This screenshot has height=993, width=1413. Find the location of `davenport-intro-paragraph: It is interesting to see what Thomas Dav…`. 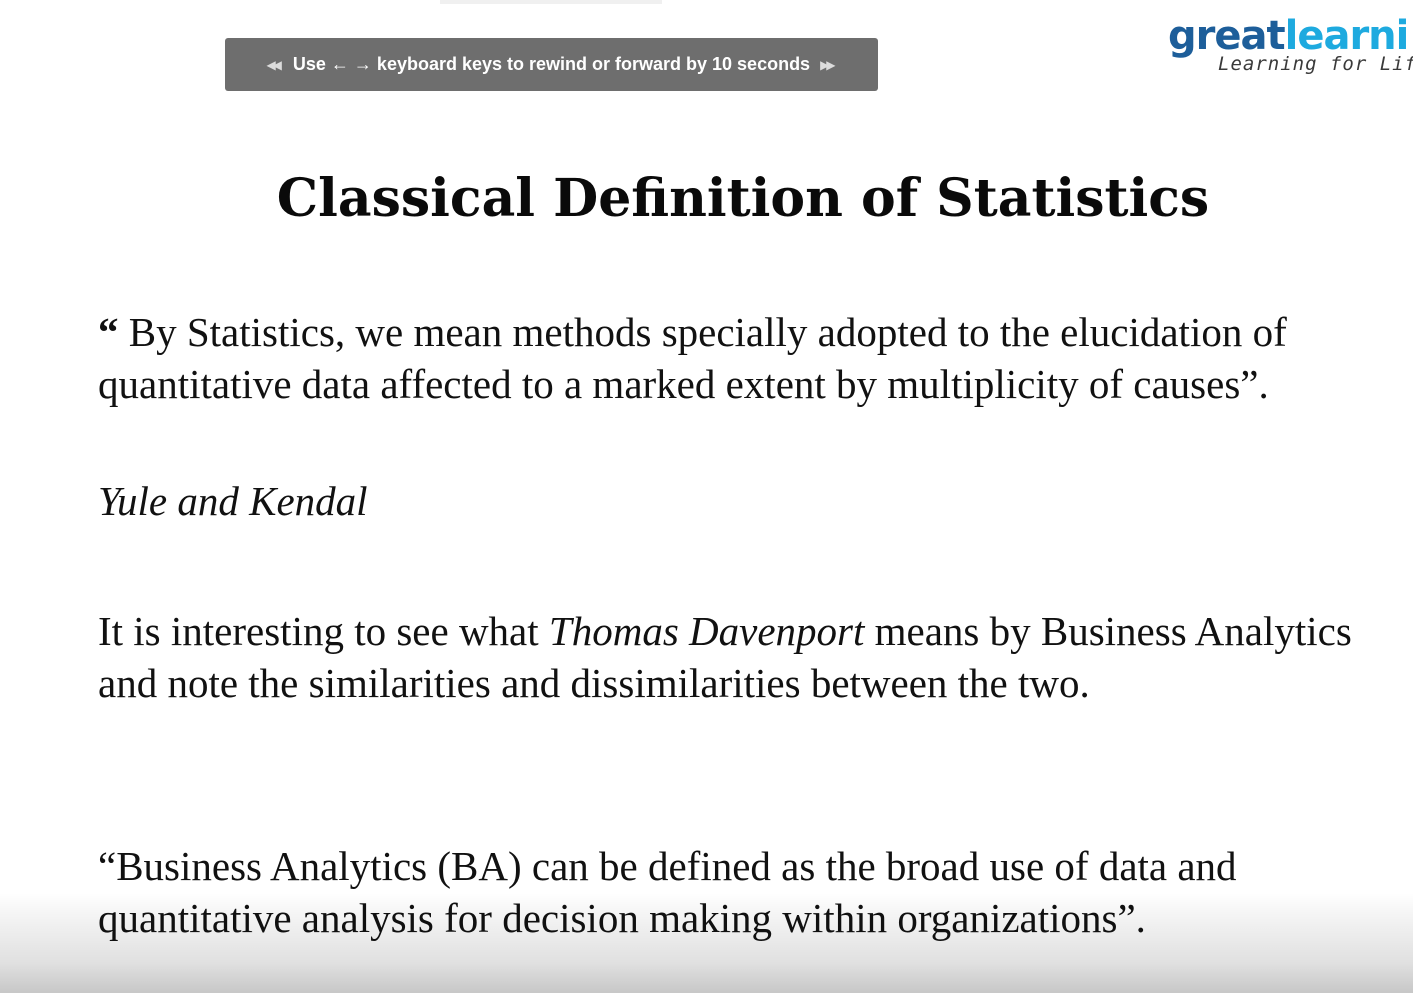

davenport-intro-paragraph: It is interesting to see what Thomas Dav… is located at coordinates (733, 657).